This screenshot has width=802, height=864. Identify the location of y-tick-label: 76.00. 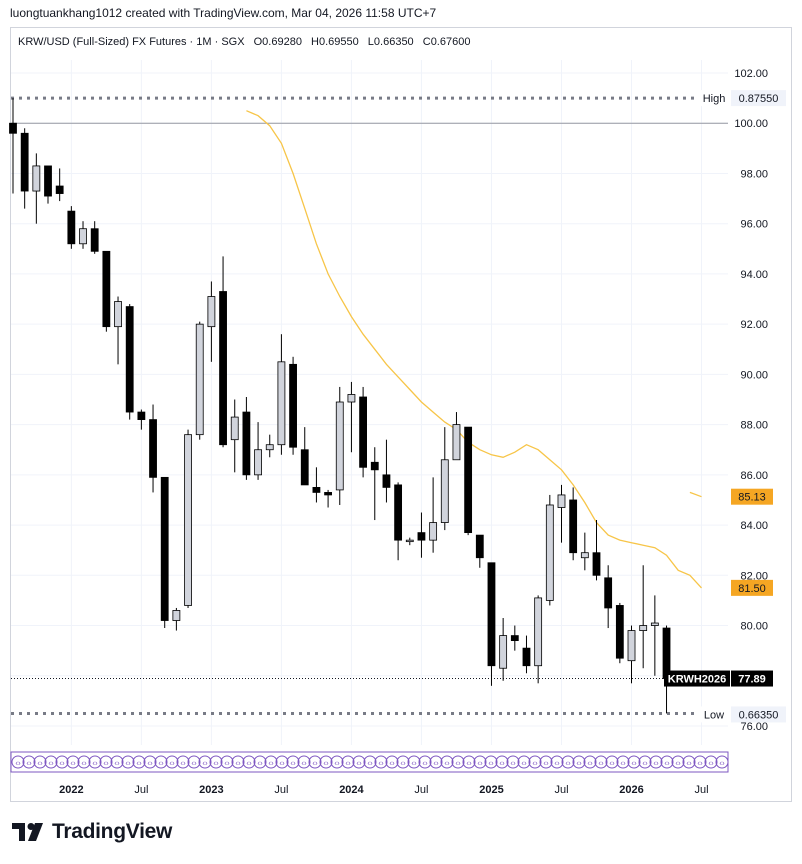
(754, 727).